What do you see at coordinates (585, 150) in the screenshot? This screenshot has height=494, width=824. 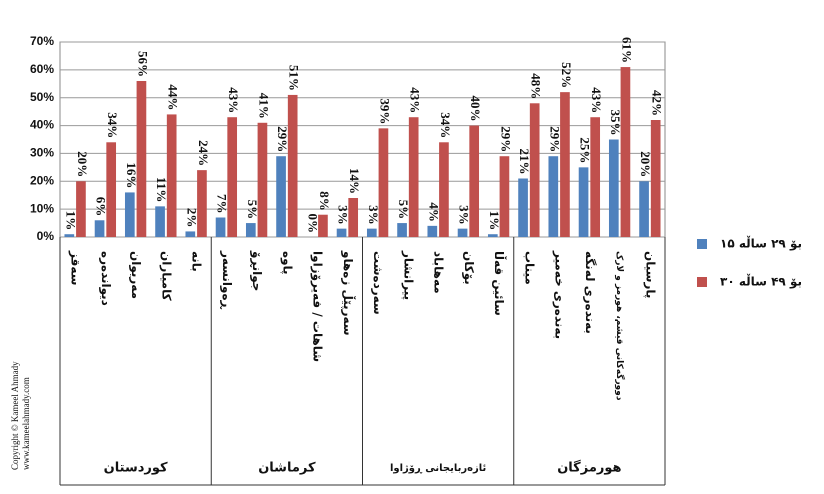 I see `value-label: 25%` at bounding box center [585, 150].